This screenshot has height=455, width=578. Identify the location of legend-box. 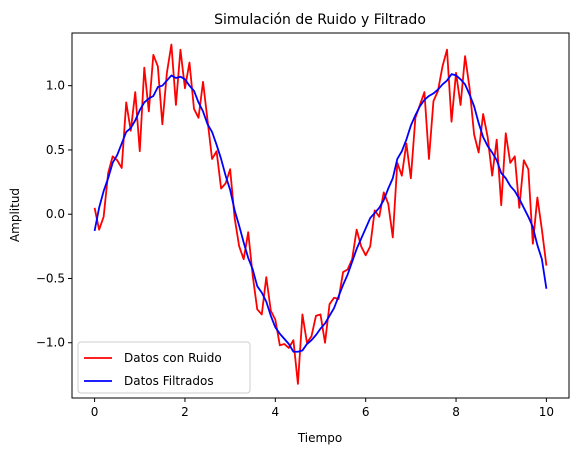
(164, 367).